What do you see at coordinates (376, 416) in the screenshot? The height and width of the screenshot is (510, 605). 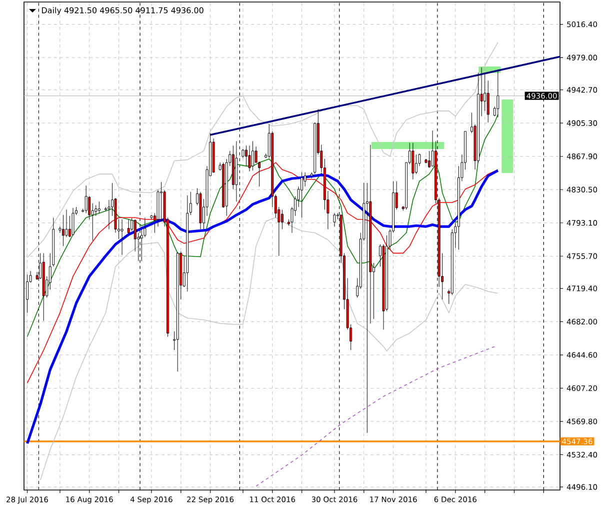 I see `line-series` at bounding box center [376, 416].